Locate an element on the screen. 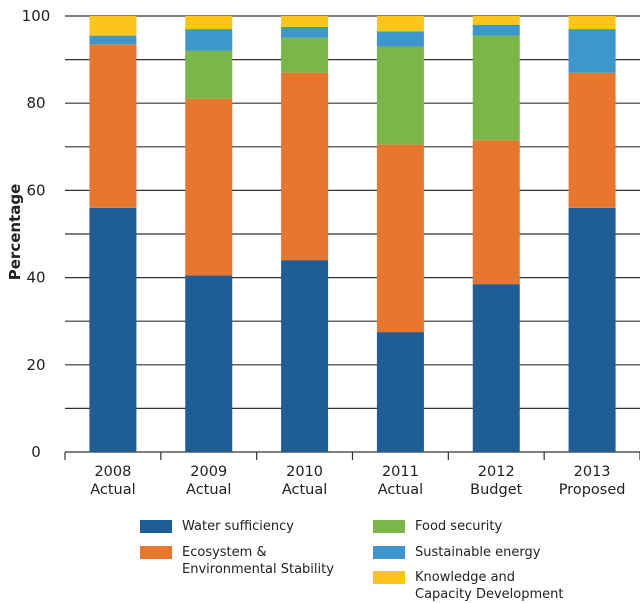 The image size is (640, 603). legend-label: Knowledge and Capacity Development is located at coordinates (489, 586).